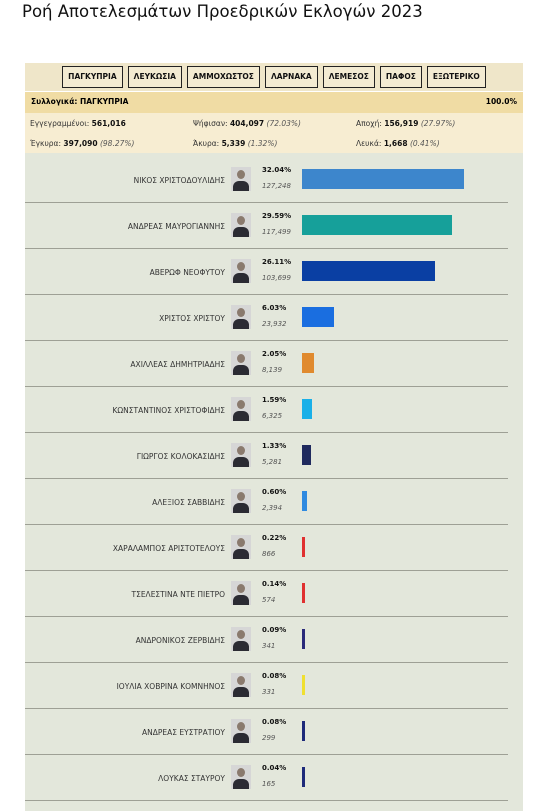 The width and height of the screenshot is (549, 811). I want to click on candidate-name: ΧΡΙΣΤΟΣ ΧΡΙΣΤΟΥ, so click(192, 318).